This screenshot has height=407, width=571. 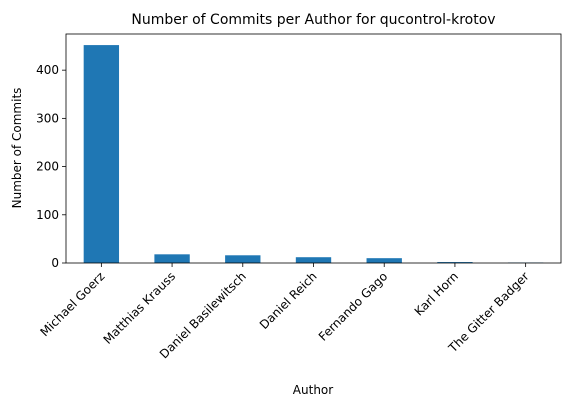 I want to click on x-tick-label: Daniel Reich, so click(x=288, y=300).